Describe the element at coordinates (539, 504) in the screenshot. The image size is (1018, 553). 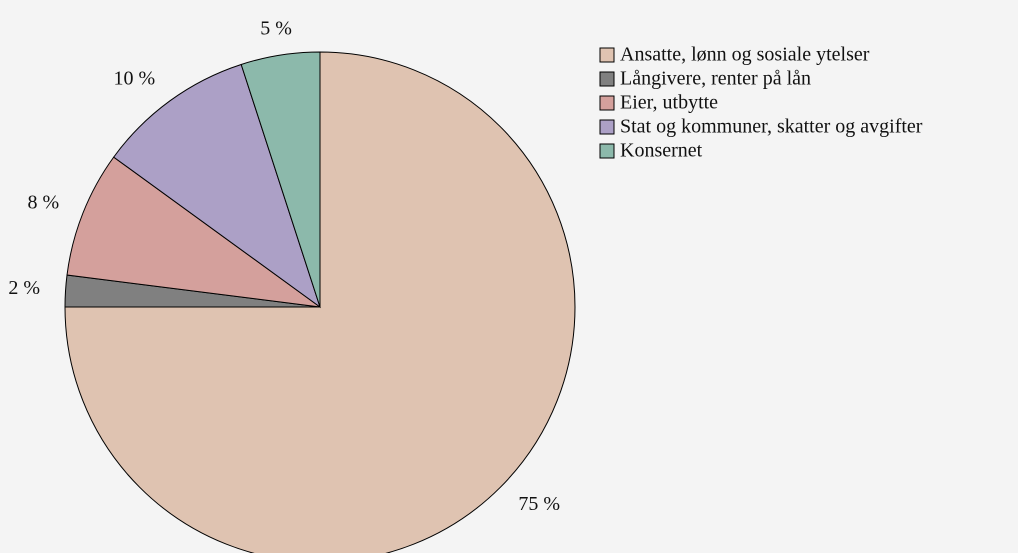
I see `data-label: 75 %` at that location.